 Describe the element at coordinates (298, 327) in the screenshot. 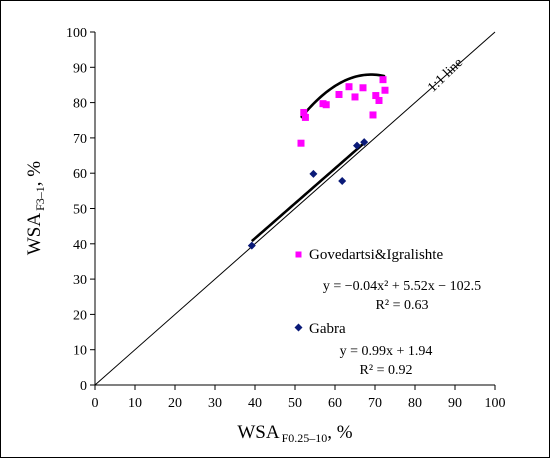

I see `legend-marker-gabra` at that location.